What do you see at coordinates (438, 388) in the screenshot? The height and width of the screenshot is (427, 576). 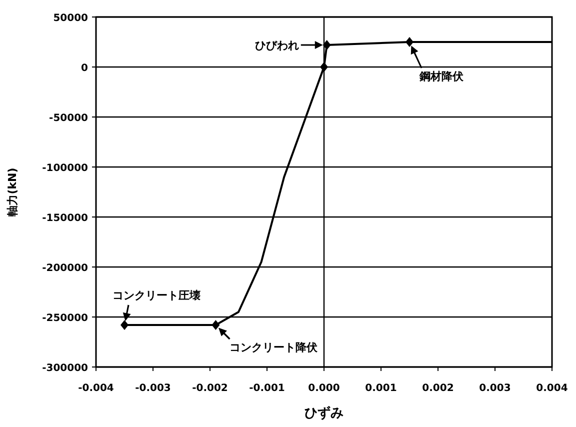 I see `x-tick-label: 0.002` at bounding box center [438, 388].